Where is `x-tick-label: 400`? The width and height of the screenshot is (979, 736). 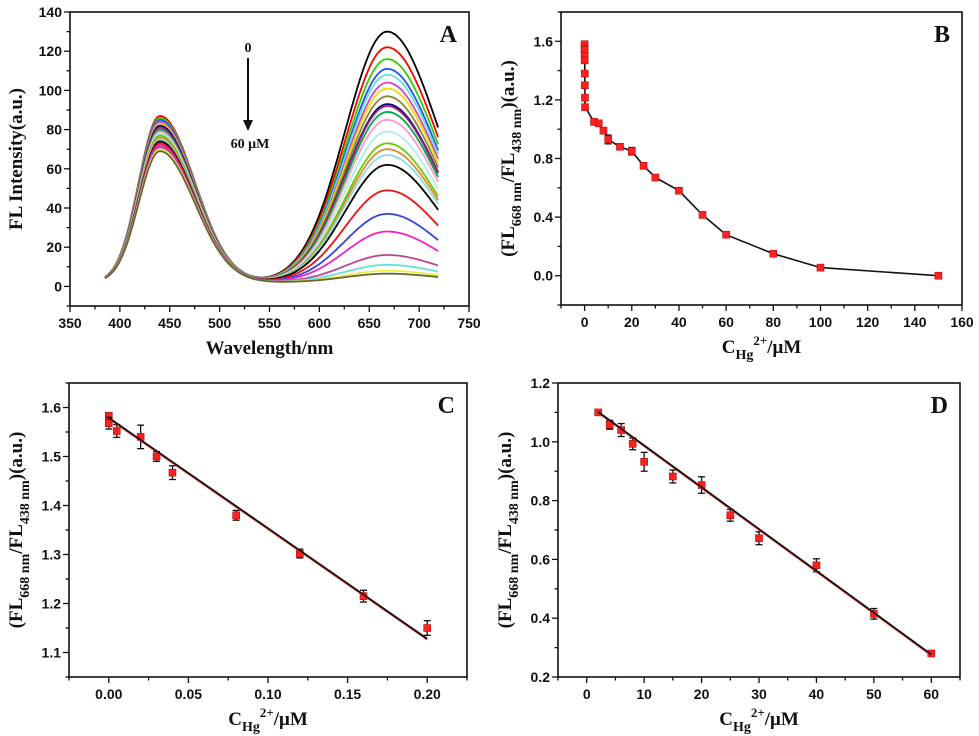
x-tick-label: 400 is located at coordinates (120, 323).